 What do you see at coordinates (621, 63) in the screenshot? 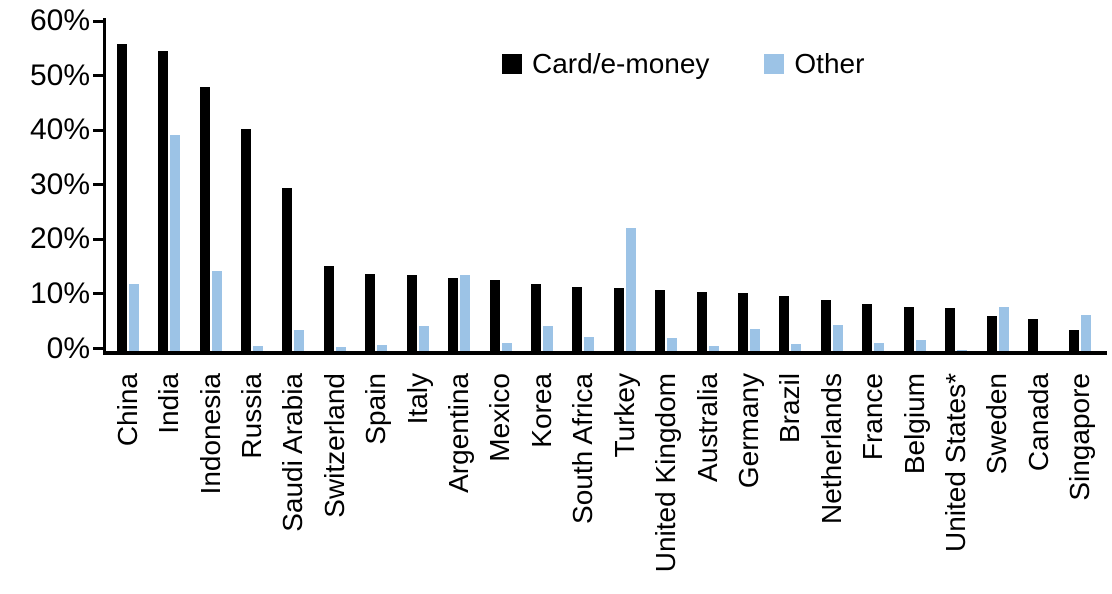
I see `card-e-money-legend-label: Card/e-money` at bounding box center [621, 63].